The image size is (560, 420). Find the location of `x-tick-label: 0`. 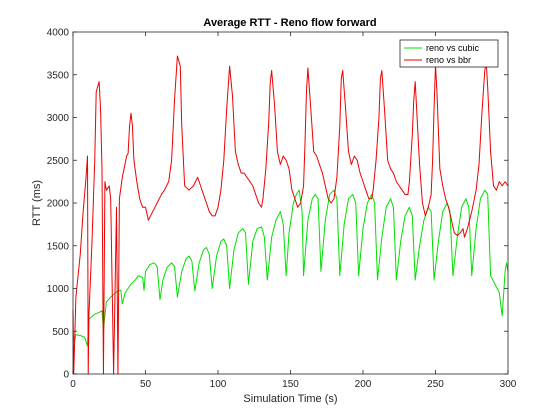

x-tick-label: 0 is located at coordinates (73, 384).